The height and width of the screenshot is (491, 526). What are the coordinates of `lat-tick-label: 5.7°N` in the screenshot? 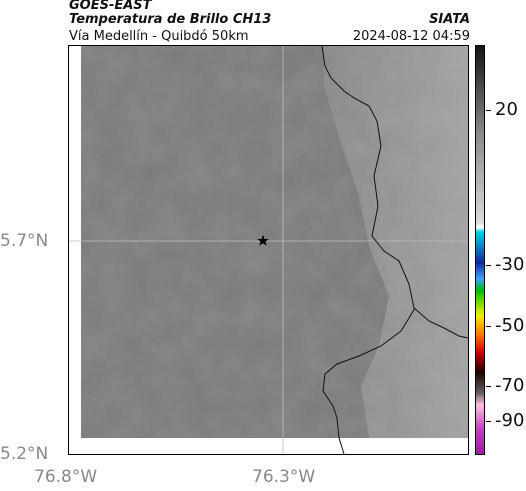 It's located at (24, 241).